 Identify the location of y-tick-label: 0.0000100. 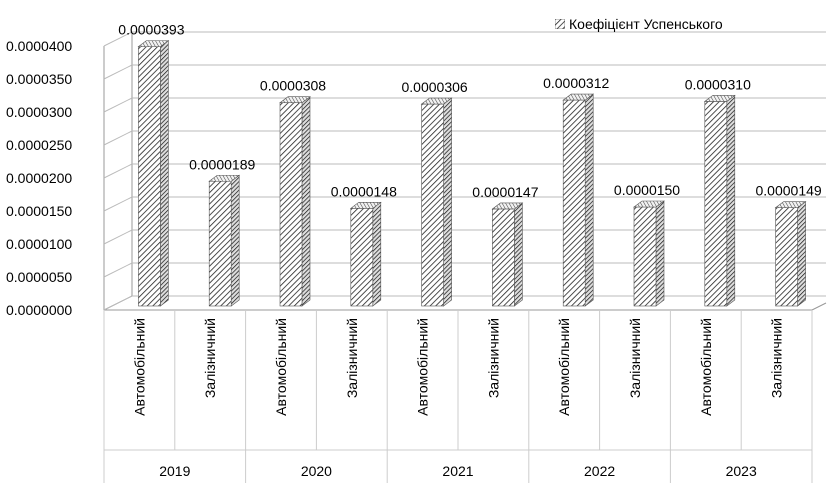
(39, 244).